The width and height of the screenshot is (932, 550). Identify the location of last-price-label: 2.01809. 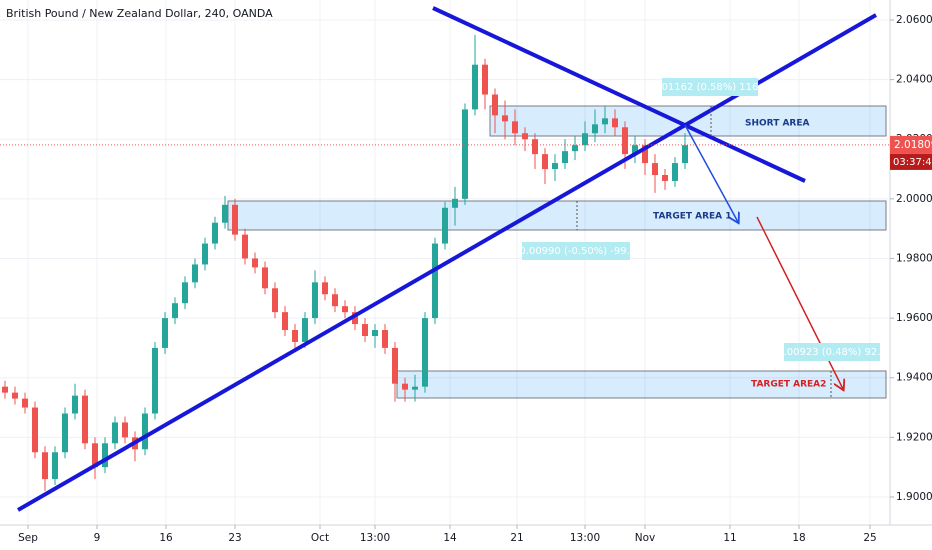
(913, 145).